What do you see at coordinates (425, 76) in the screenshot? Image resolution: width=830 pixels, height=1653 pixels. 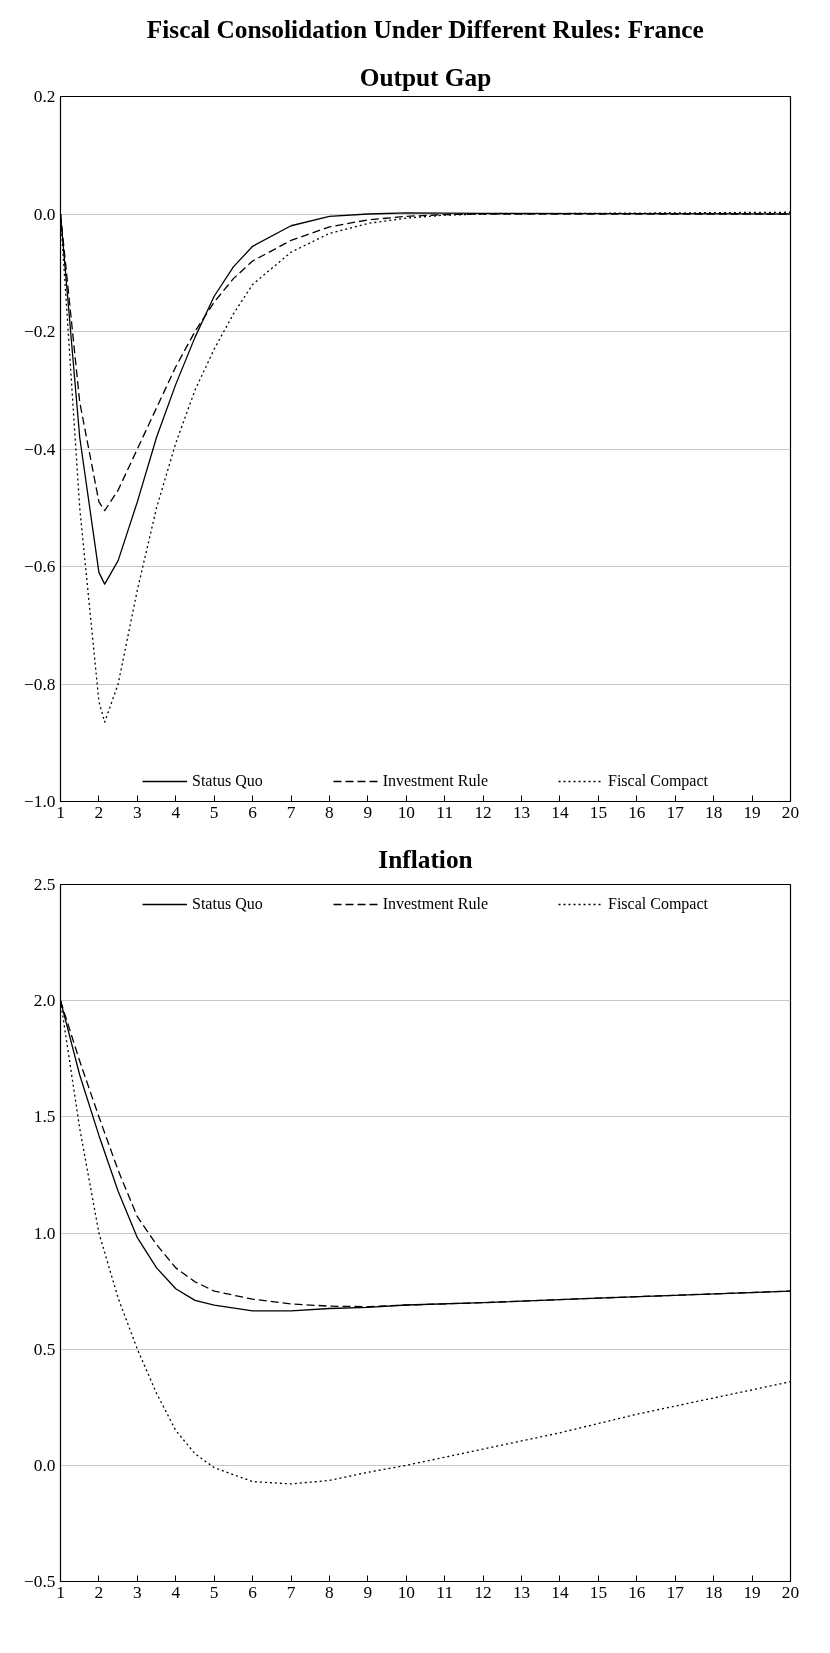 I see `chart-subtitle: Output Gap` at bounding box center [425, 76].